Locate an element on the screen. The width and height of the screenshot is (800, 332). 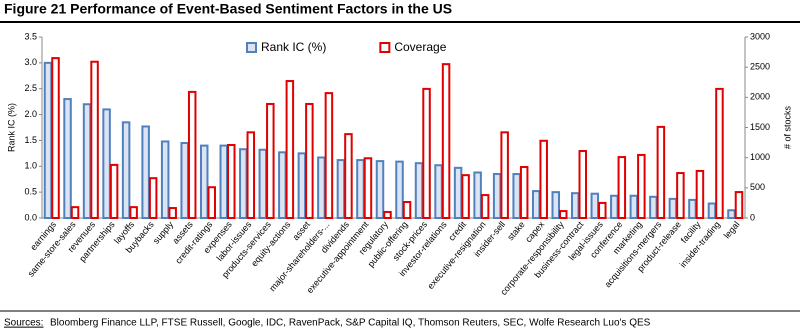
legend-label: Rank IC (%) is located at coordinates (293, 47).